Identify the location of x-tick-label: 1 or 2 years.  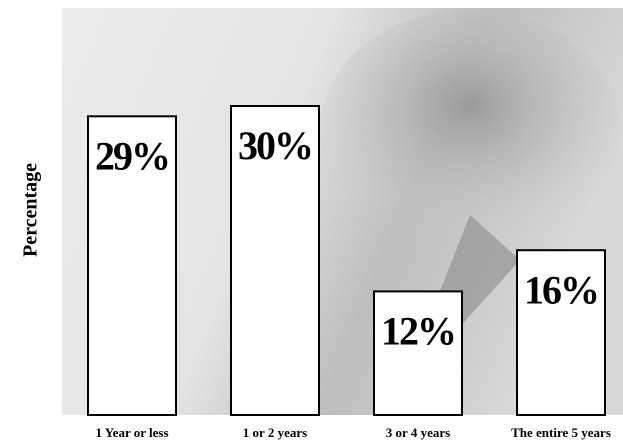
(275, 432).